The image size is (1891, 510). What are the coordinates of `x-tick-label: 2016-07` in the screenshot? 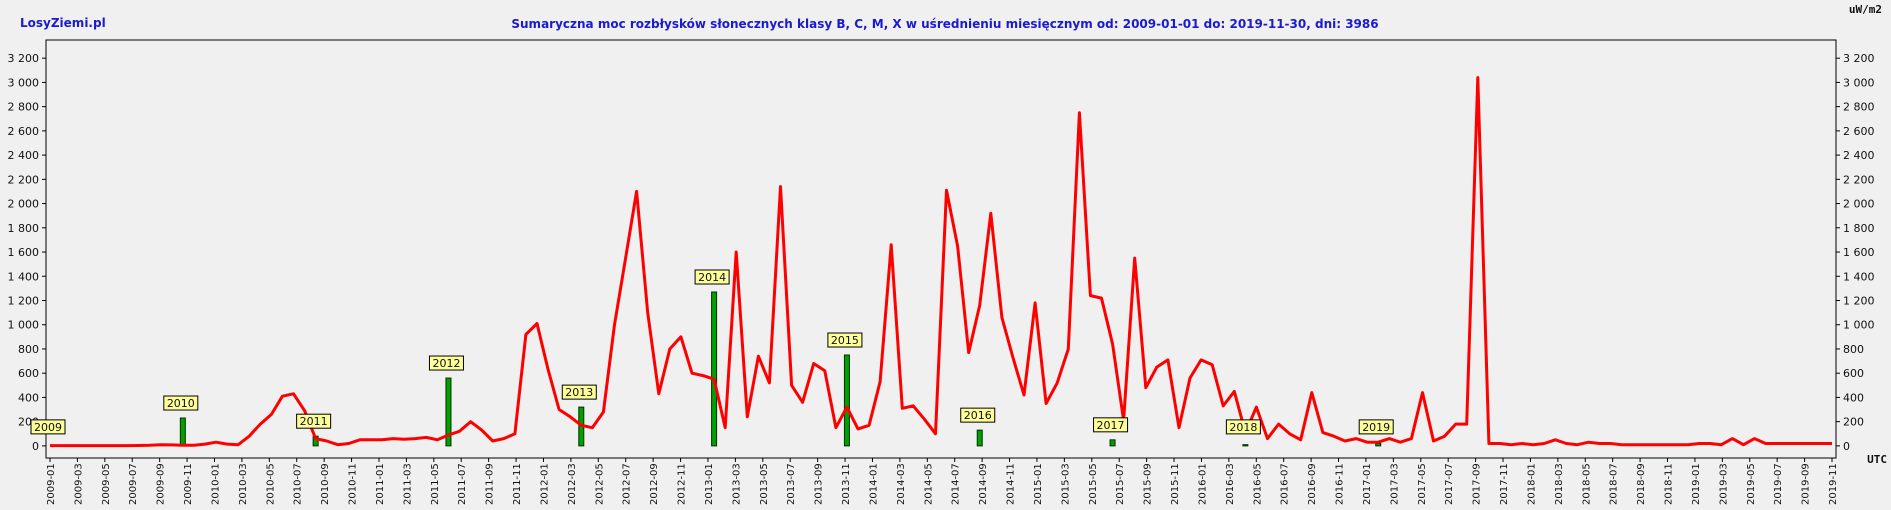 It's located at (1285, 484).